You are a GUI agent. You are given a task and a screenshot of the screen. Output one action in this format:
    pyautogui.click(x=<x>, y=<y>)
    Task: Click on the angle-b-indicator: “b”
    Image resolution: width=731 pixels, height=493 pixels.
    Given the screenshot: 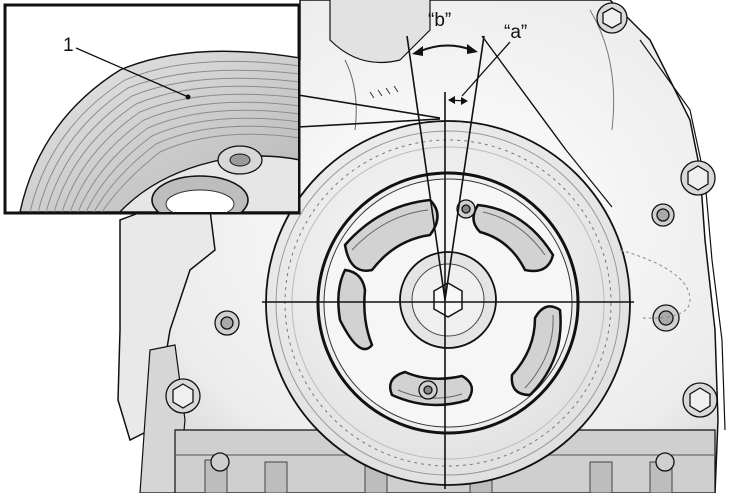 What is the action you would take?
    pyautogui.click(x=445, y=33)
    